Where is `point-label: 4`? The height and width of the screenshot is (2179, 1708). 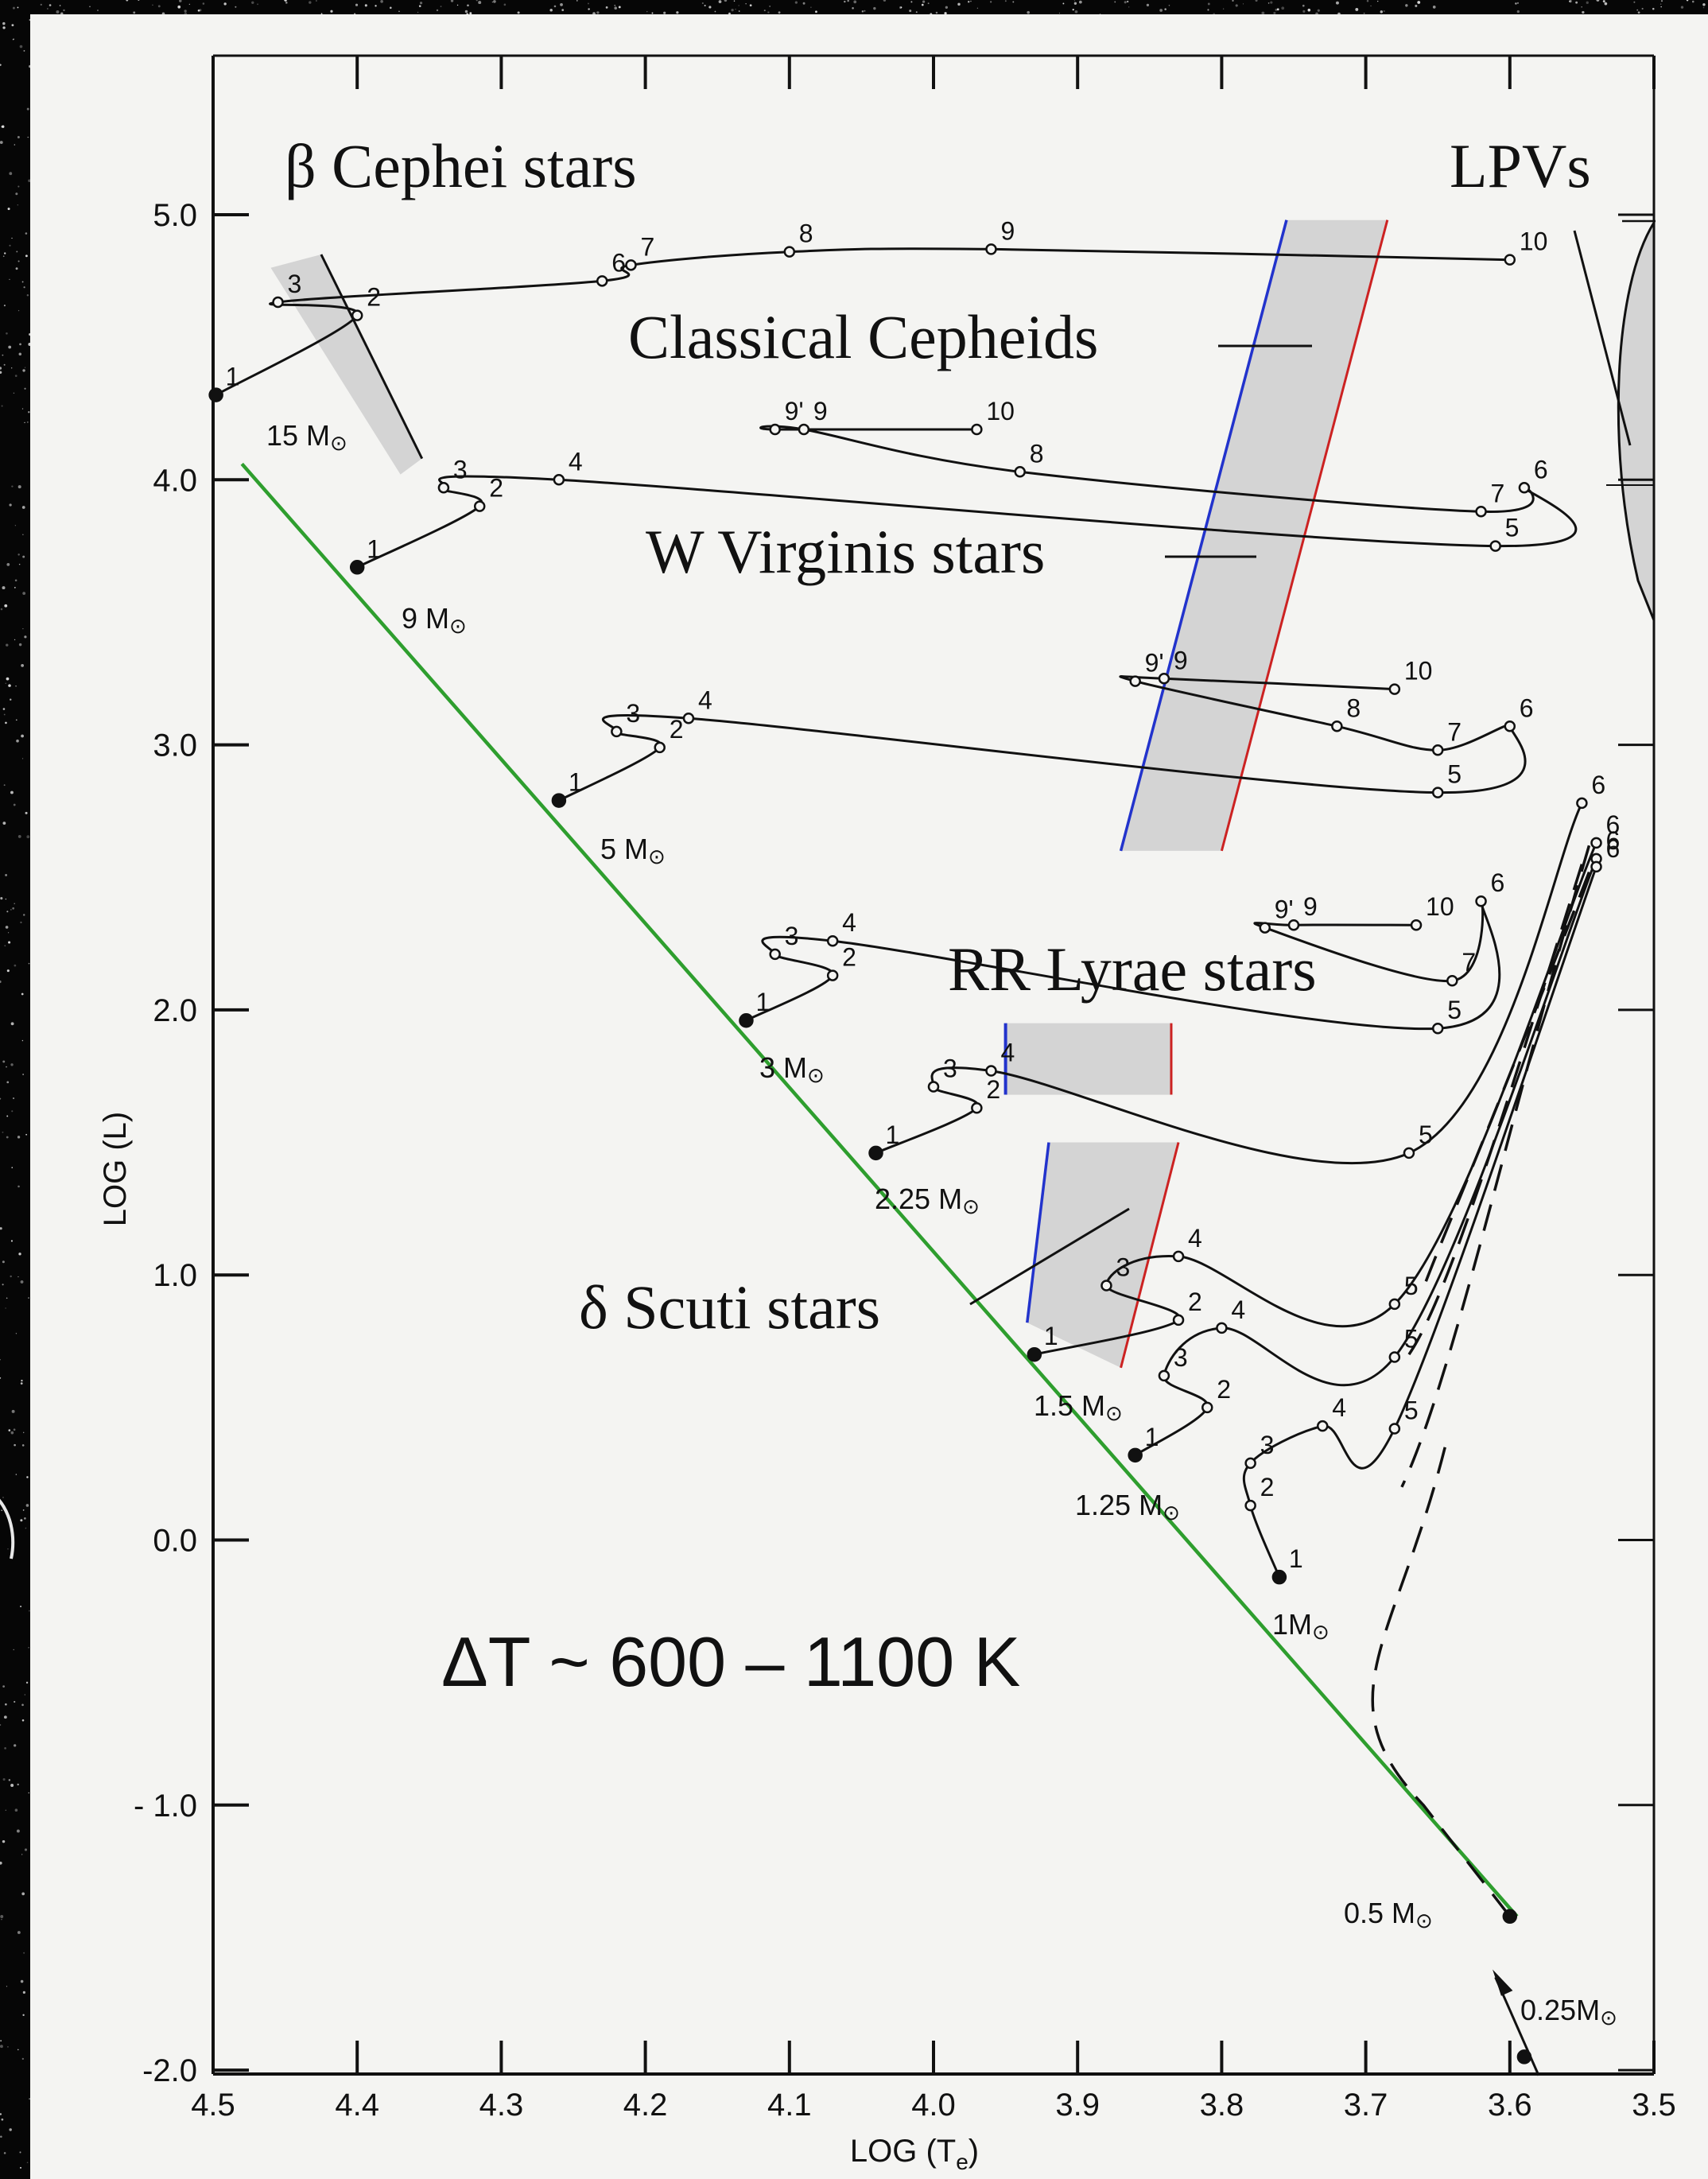 point-label: 4 is located at coordinates (1195, 1238).